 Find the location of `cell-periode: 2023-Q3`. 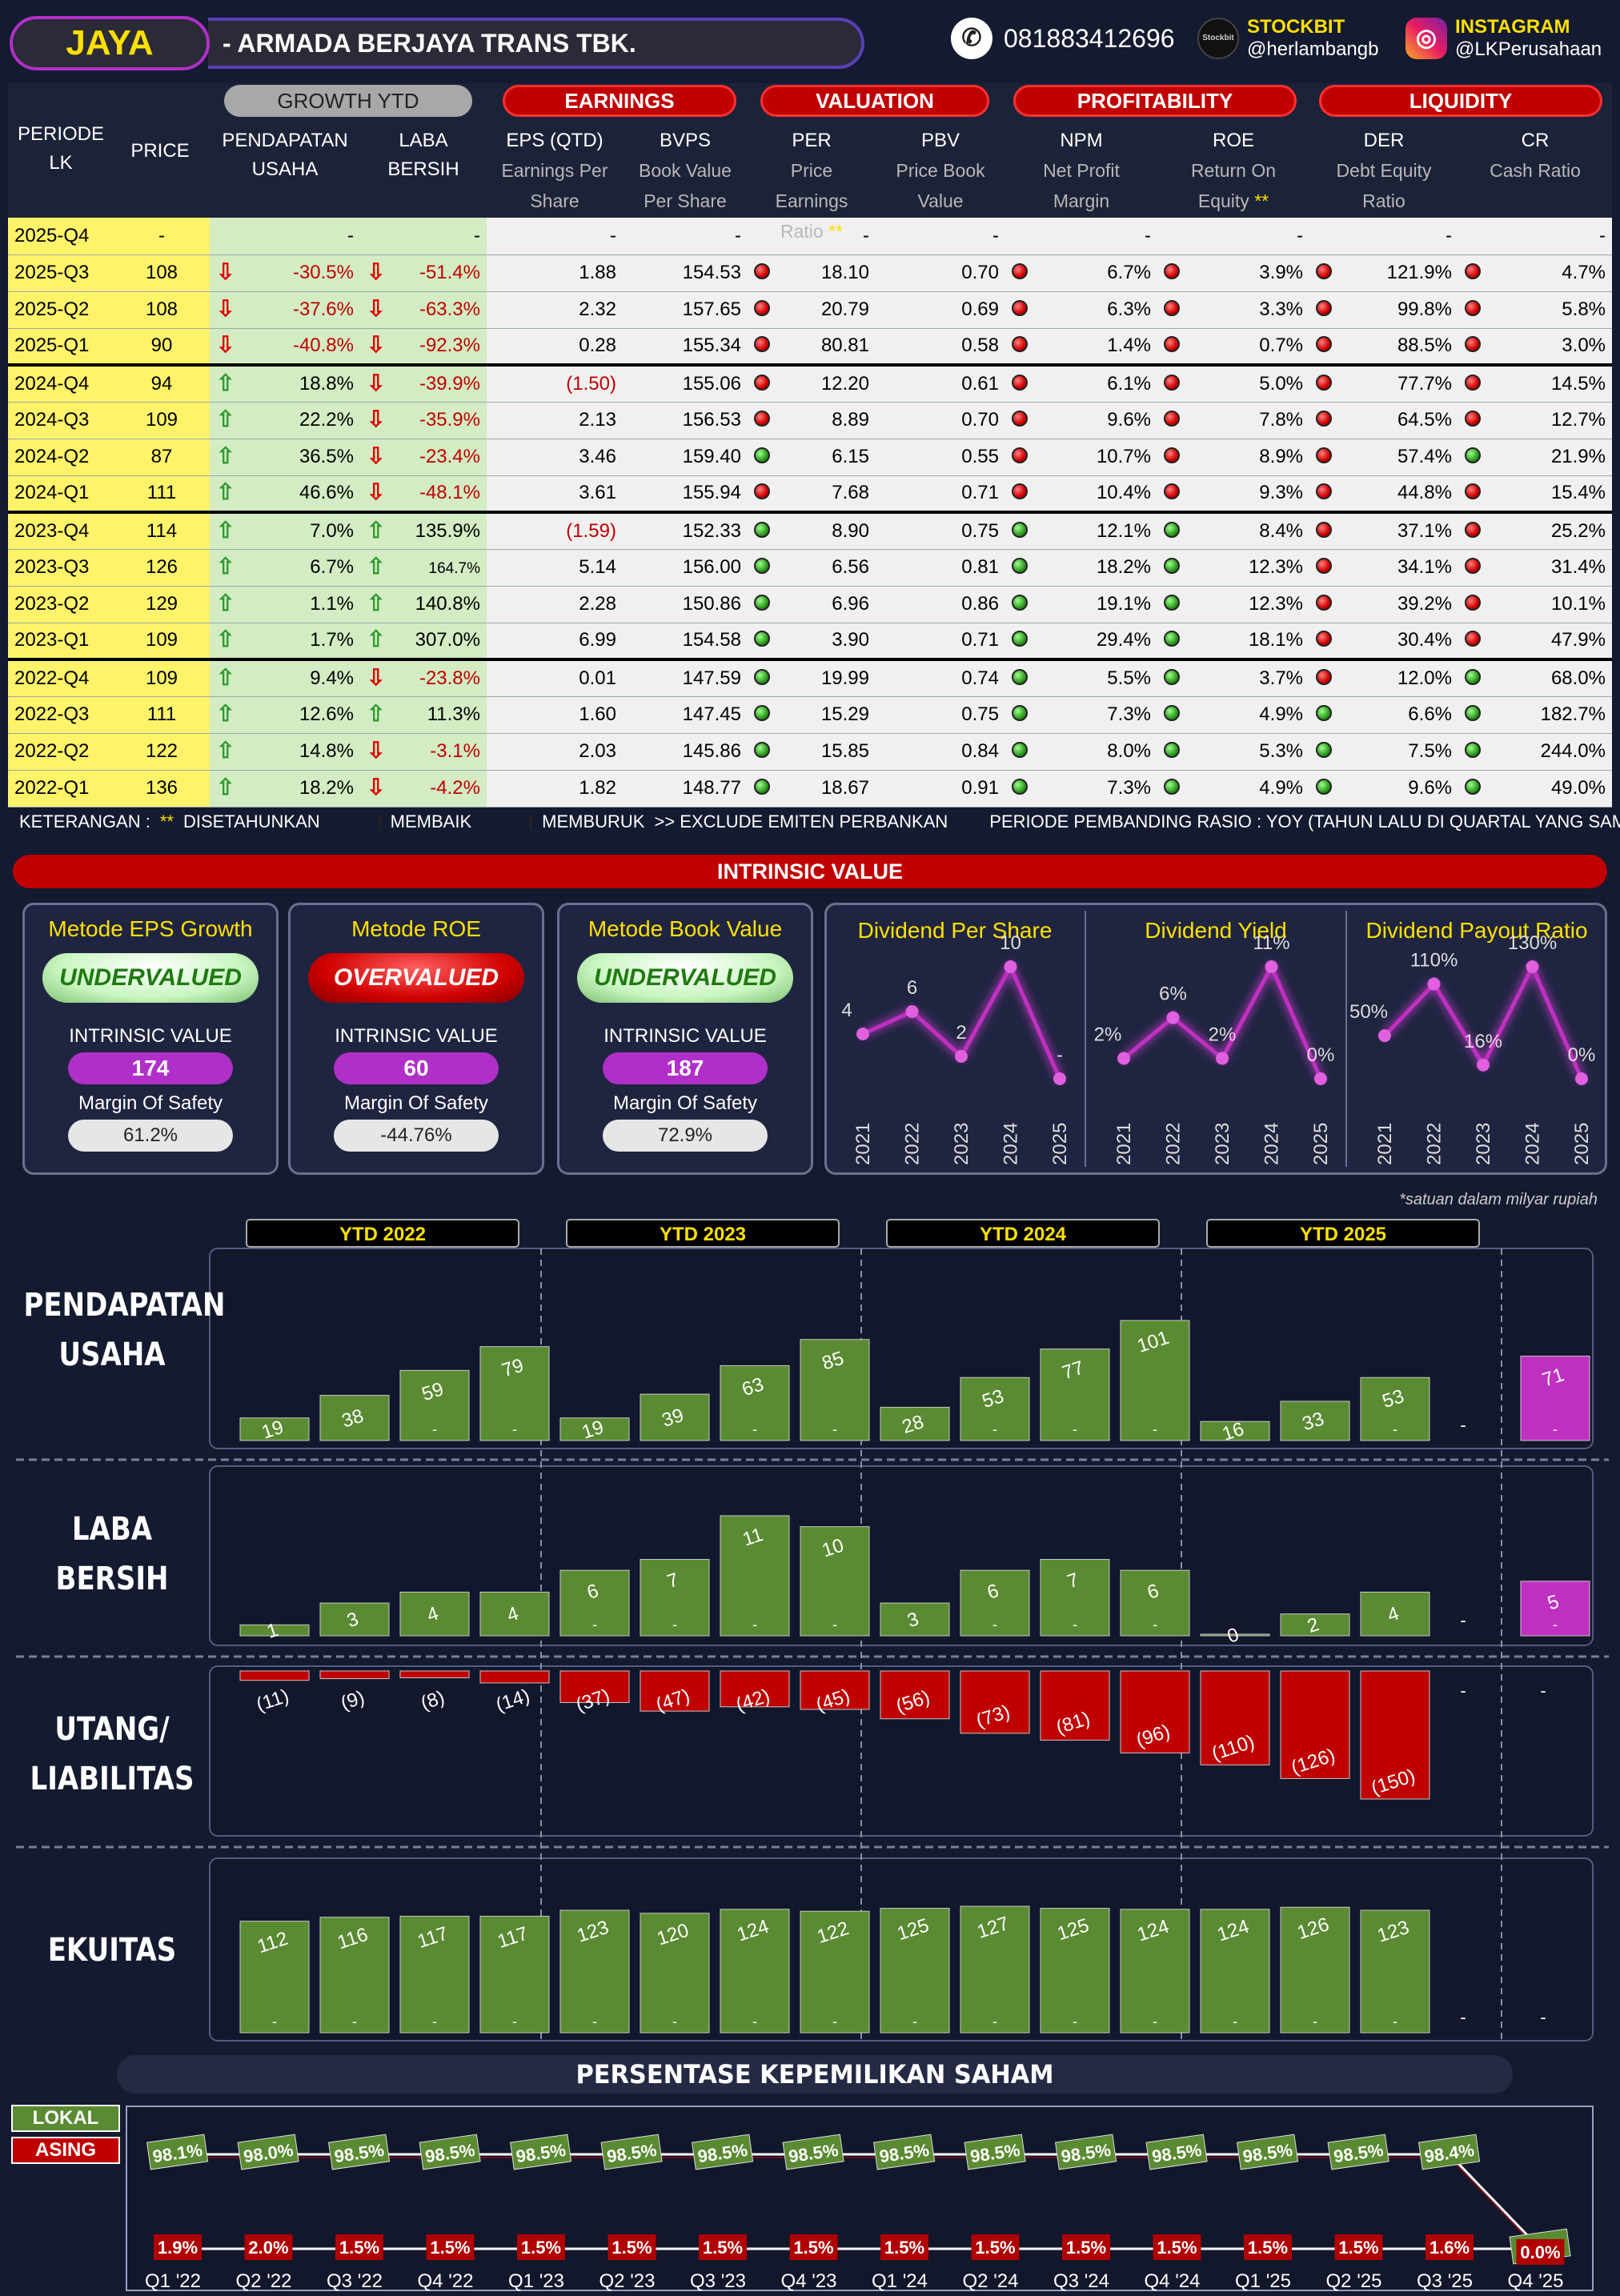

cell-periode: 2023-Q3 is located at coordinates (61, 568).